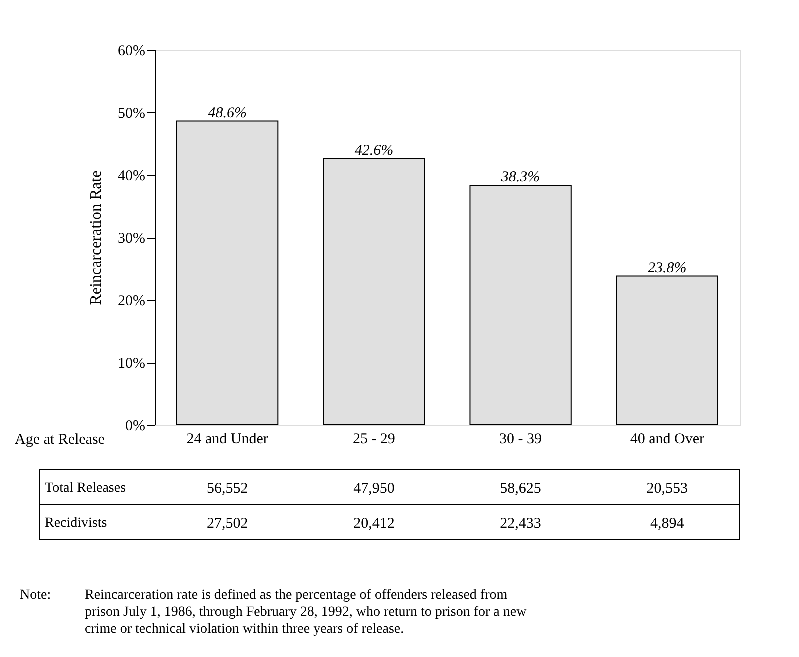  I want to click on y-tick-label: 0%, so click(136, 426).